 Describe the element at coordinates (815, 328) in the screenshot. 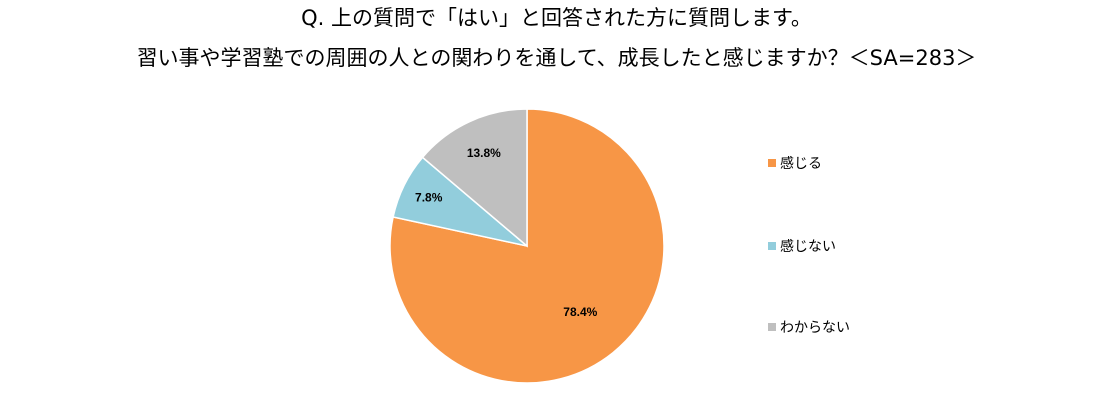

I see `legend-label-wakaranai: わからない` at that location.